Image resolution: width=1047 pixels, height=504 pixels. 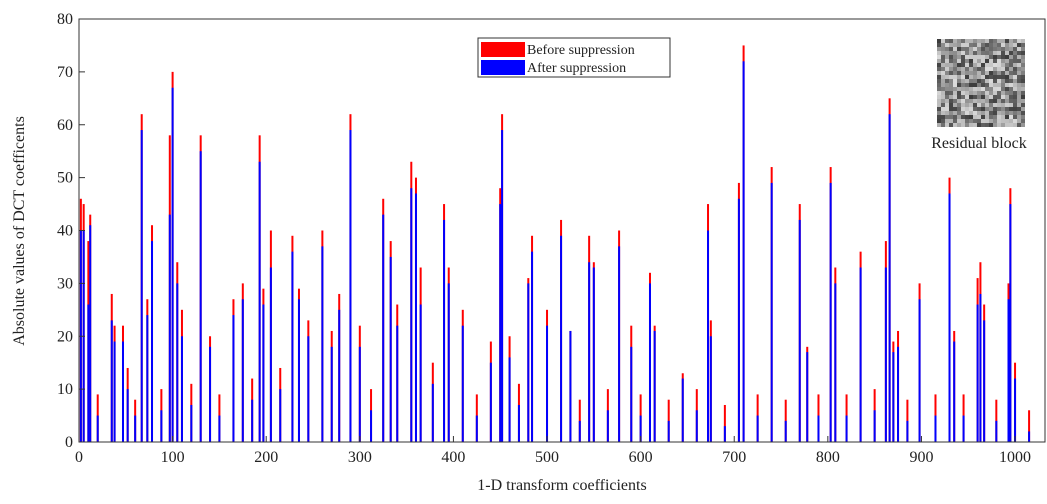 I want to click on x-tick-label: 100, so click(x=173, y=457).